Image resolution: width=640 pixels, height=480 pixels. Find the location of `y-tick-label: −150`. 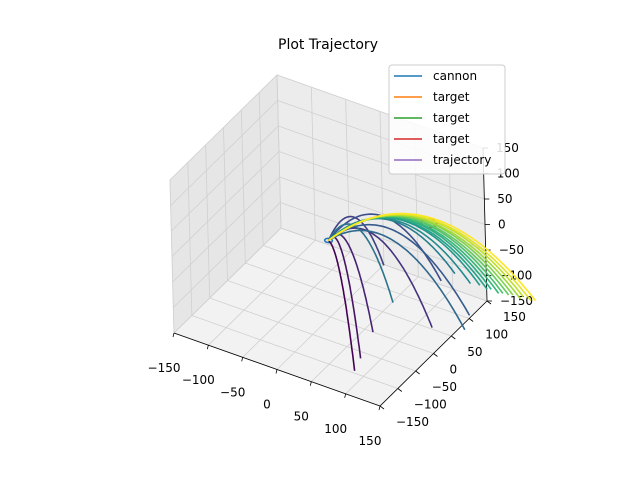

y-tick-label: −150 is located at coordinates (412, 422).